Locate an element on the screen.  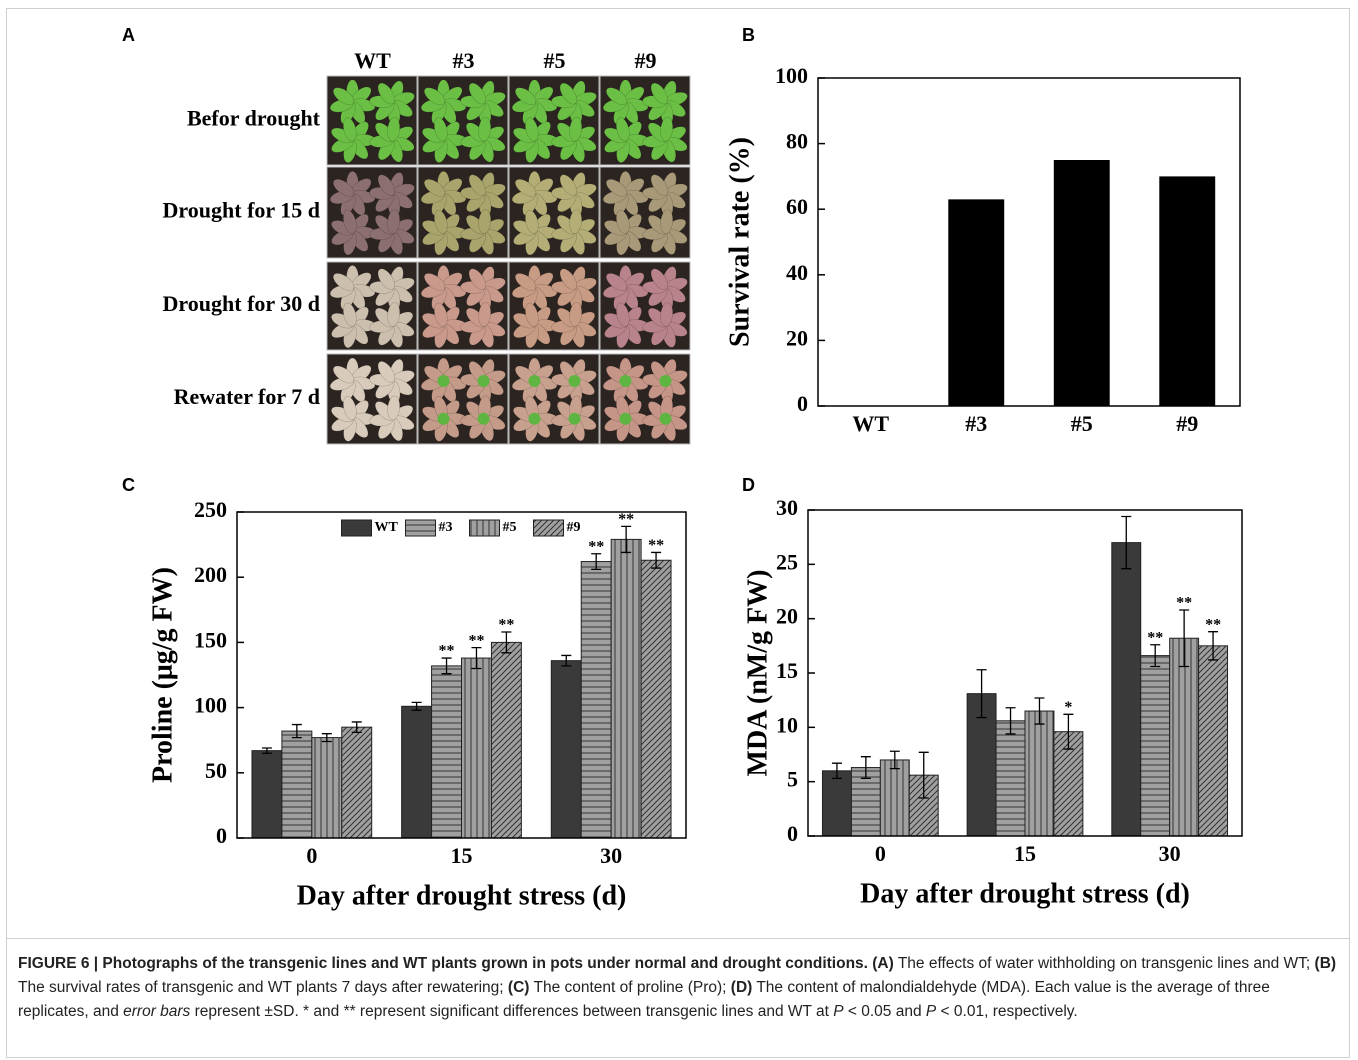
x-axis-label: Day after drought stress (d) is located at coordinates (462, 895).